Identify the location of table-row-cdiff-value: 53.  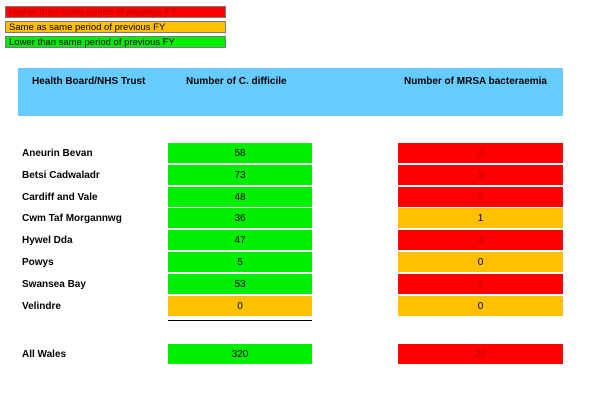
(240, 284).